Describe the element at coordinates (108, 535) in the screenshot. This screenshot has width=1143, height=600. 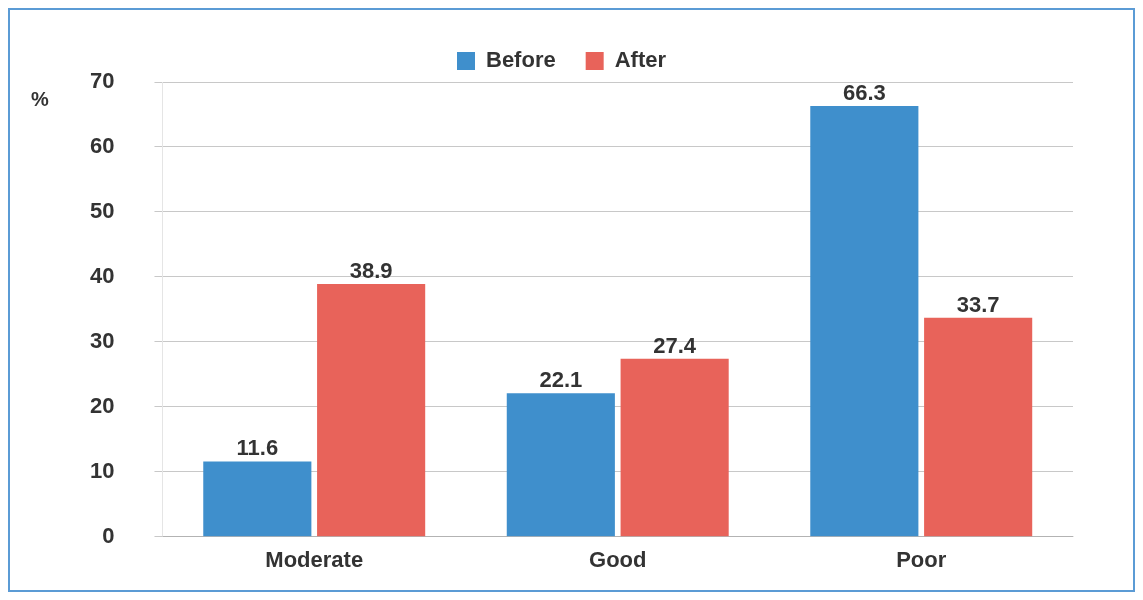
I see `y-tick-label: 0` at that location.